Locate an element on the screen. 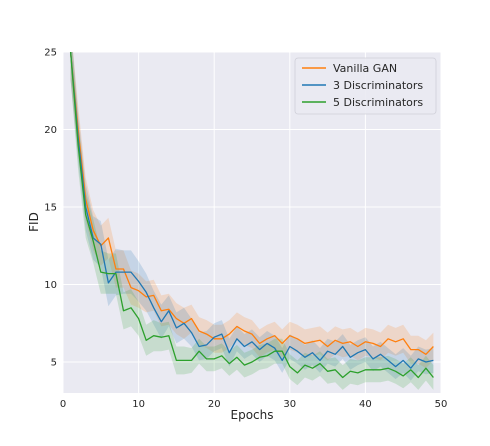  y-tick-label: 15 is located at coordinates (50, 208).